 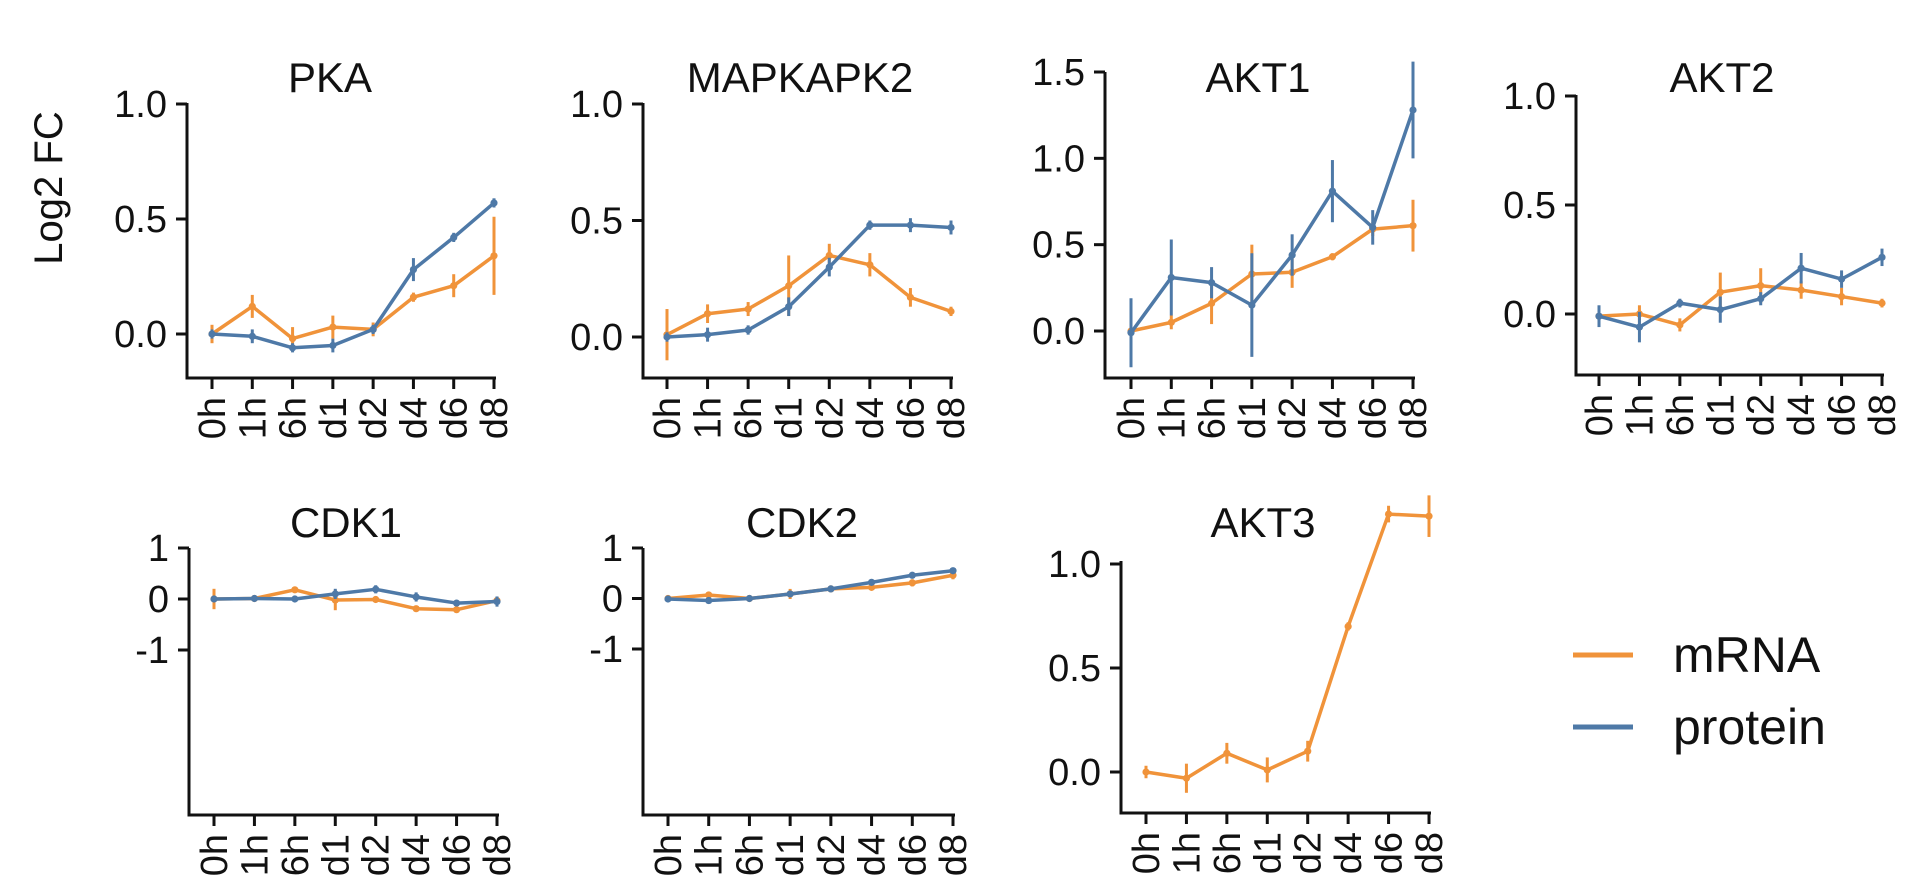 I want to click on series-line-mrna-akt3, so click(x=1287, y=646).